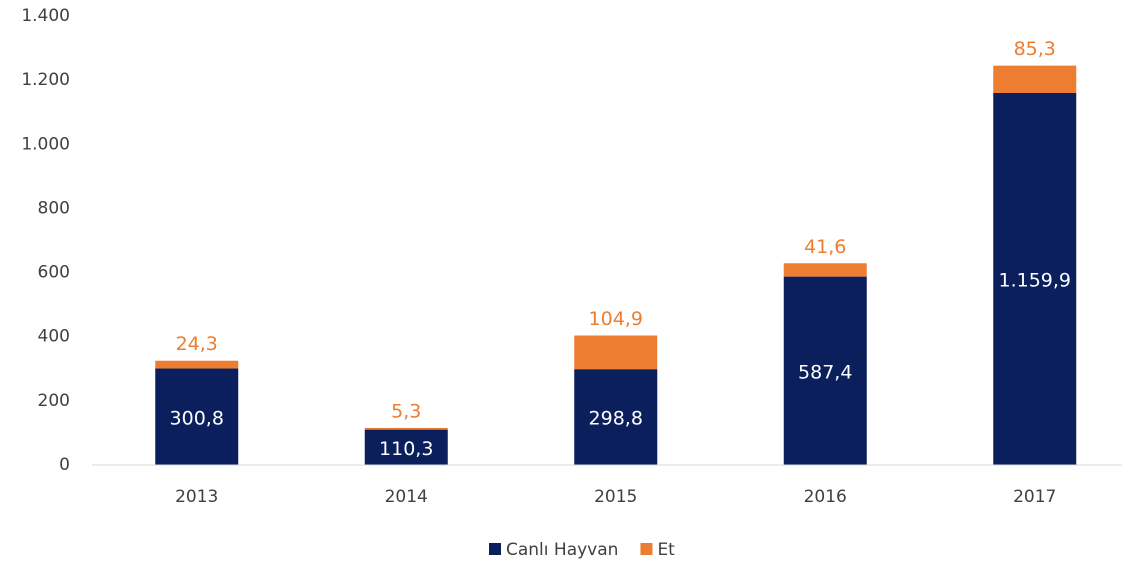 The height and width of the screenshot is (564, 1122). What do you see at coordinates (1034, 497) in the screenshot?
I see `x-tick-label: 2017` at bounding box center [1034, 497].